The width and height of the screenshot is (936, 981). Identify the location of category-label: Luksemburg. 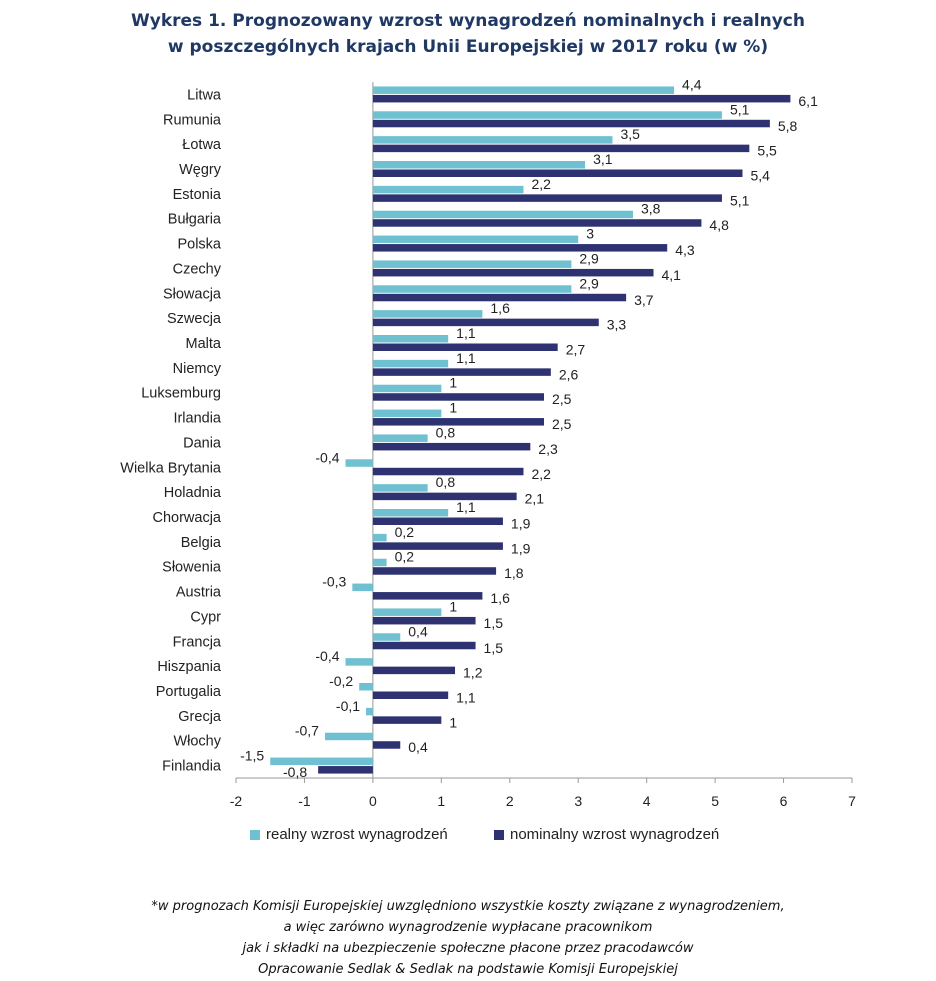
(181, 394).